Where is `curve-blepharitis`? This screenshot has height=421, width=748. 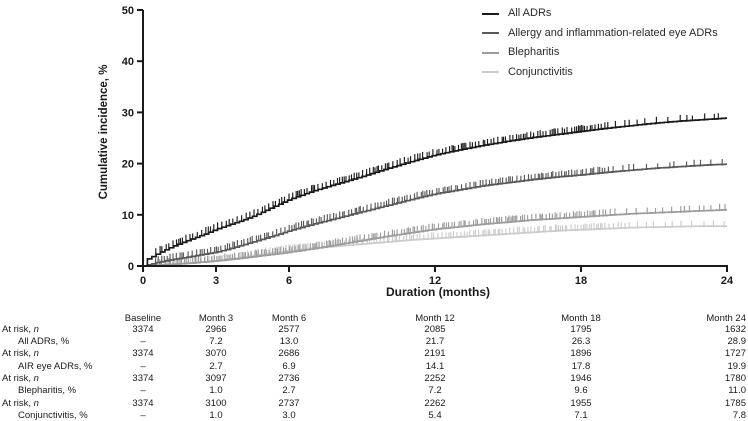
curve-blepharitis is located at coordinates (435, 237).